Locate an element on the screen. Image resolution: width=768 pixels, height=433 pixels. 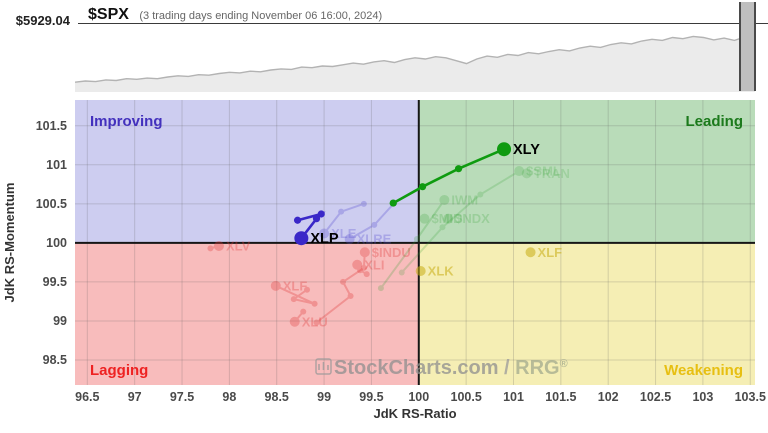
ghost-ticker-label: $SML is located at coordinates (543, 171).